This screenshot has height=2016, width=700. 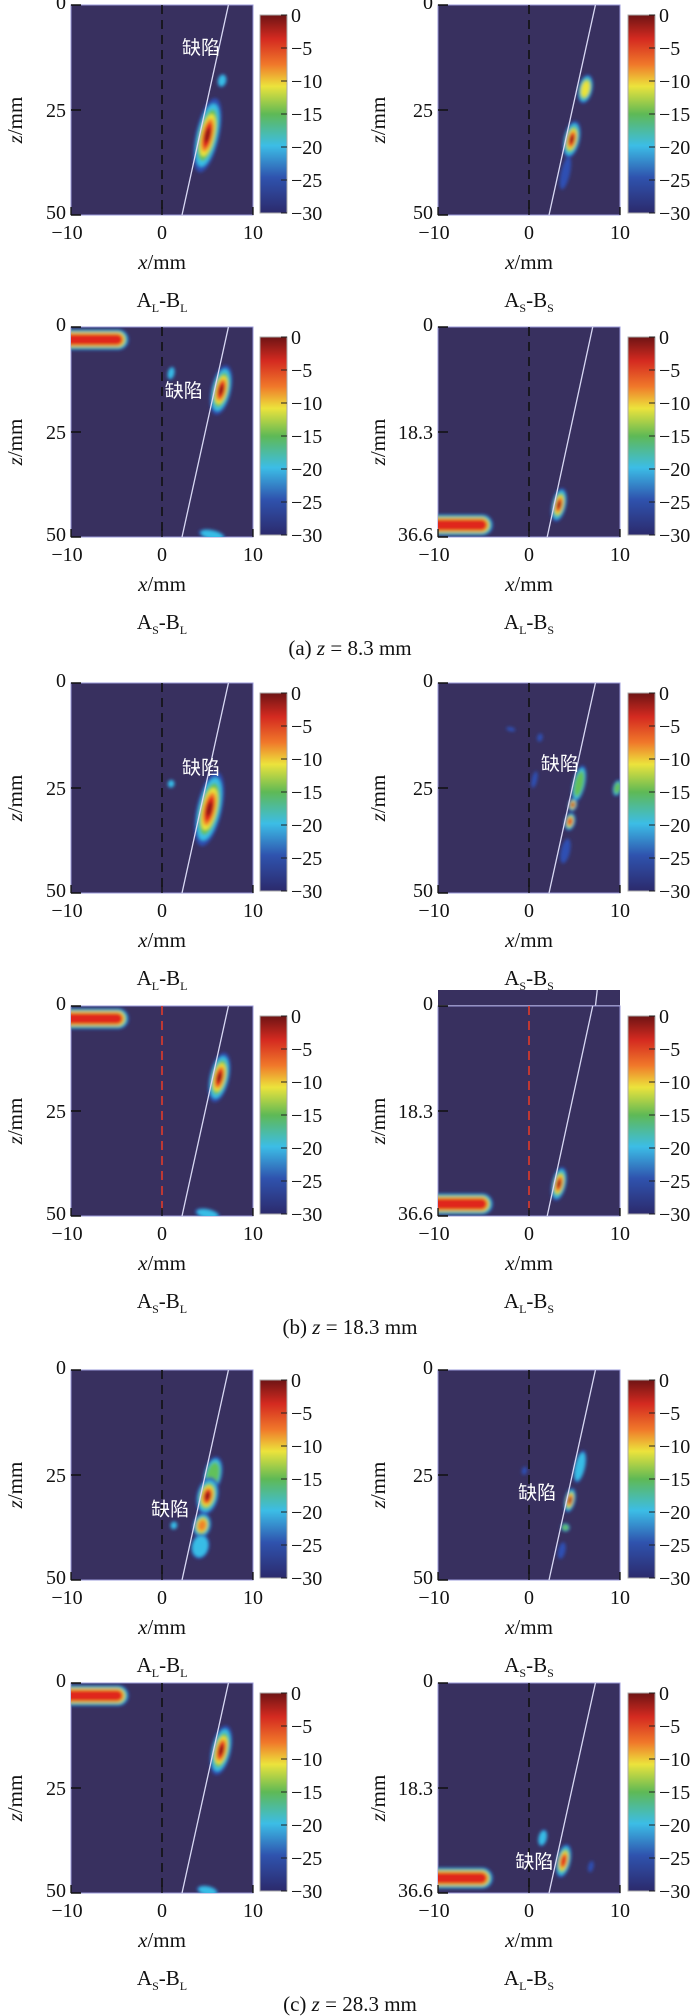 I want to click on panel-title: AS-BS, so click(x=529, y=1666).